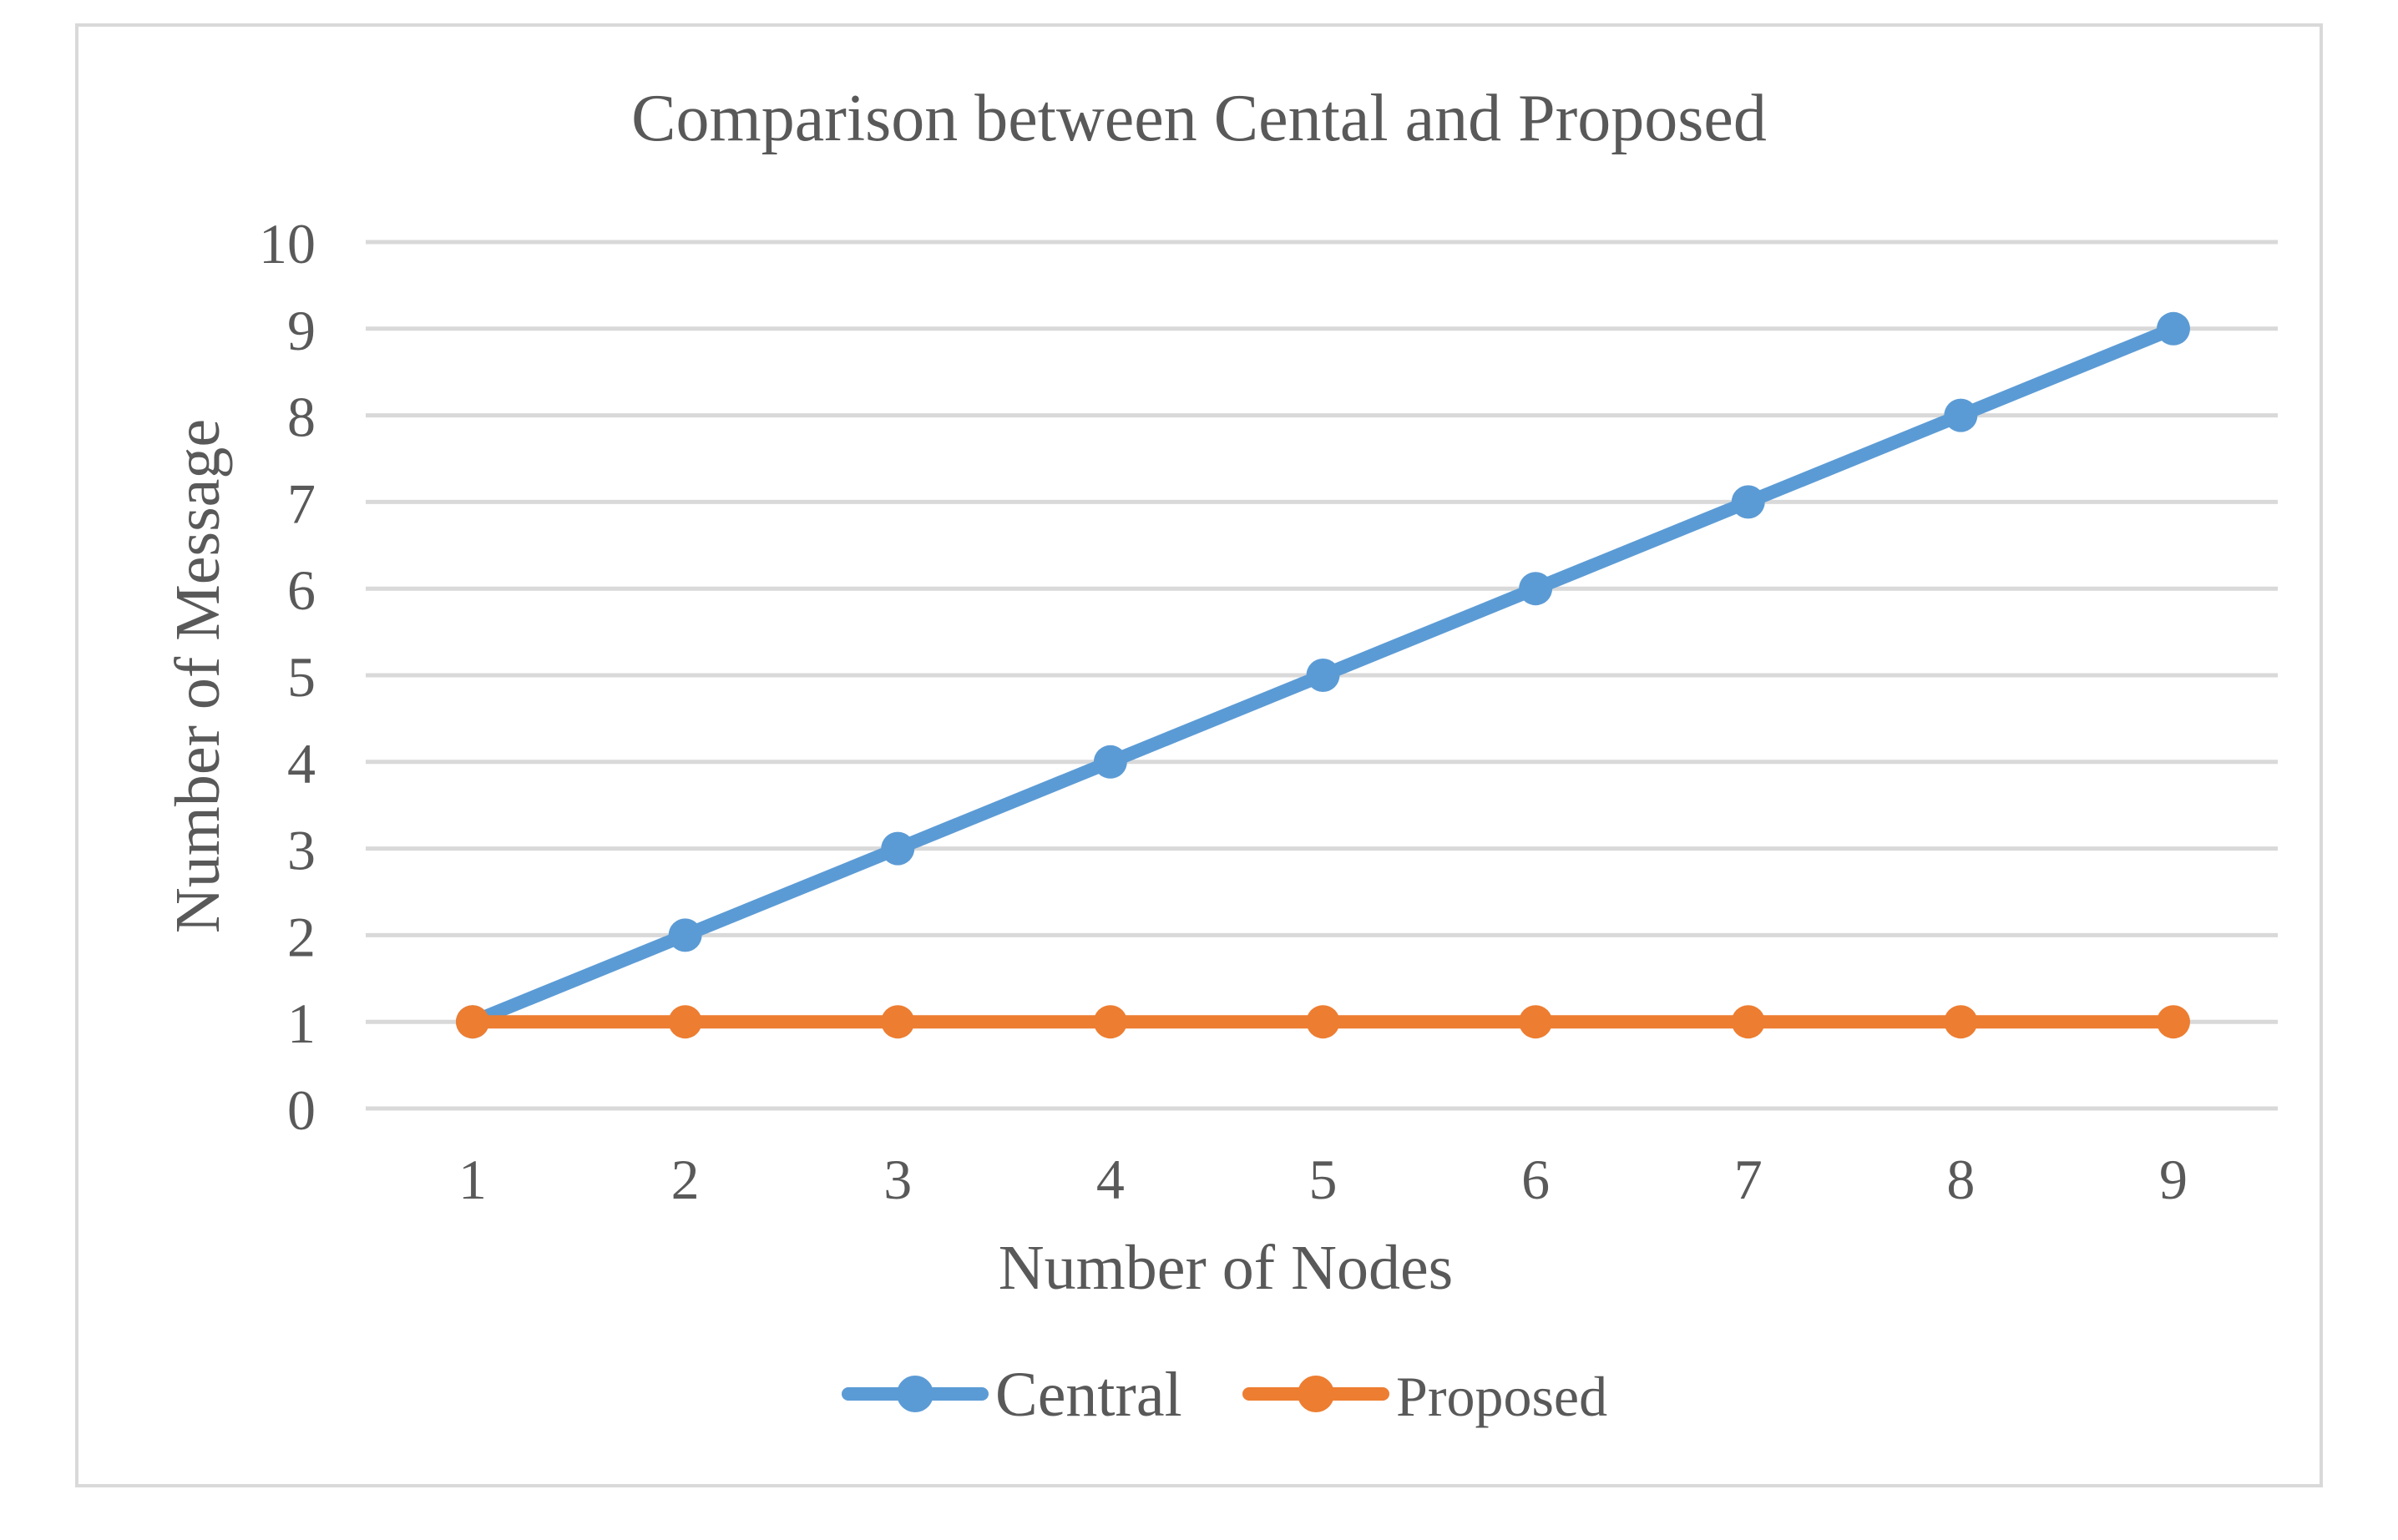 The height and width of the screenshot is (1540, 2398). I want to click on y-tick-label: 6, so click(302, 590).